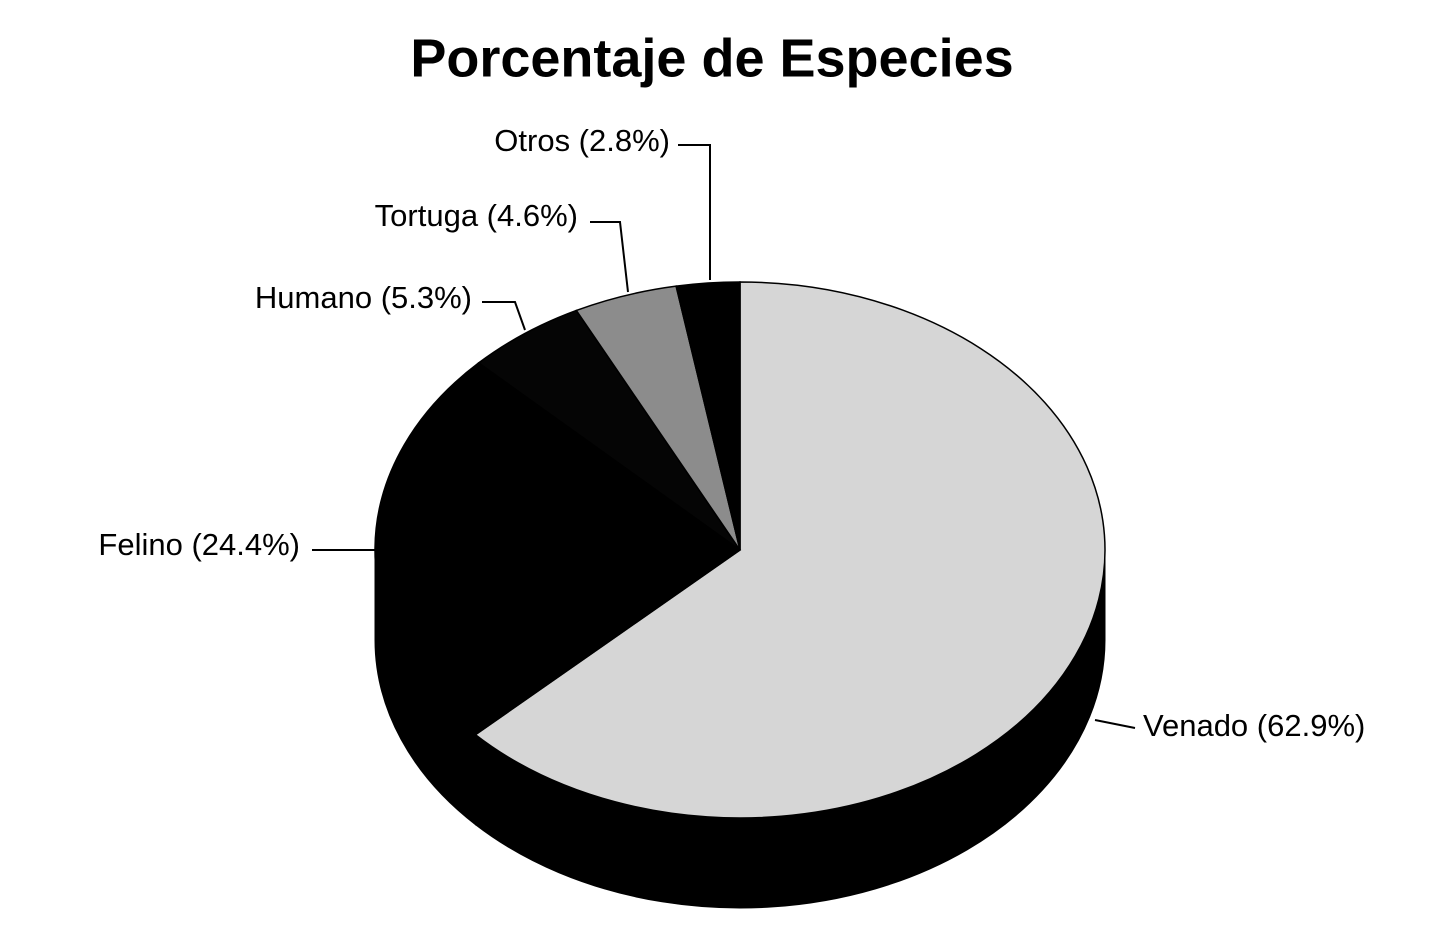  I want to click on slice-label: Venado (62.9%), so click(1254, 725).